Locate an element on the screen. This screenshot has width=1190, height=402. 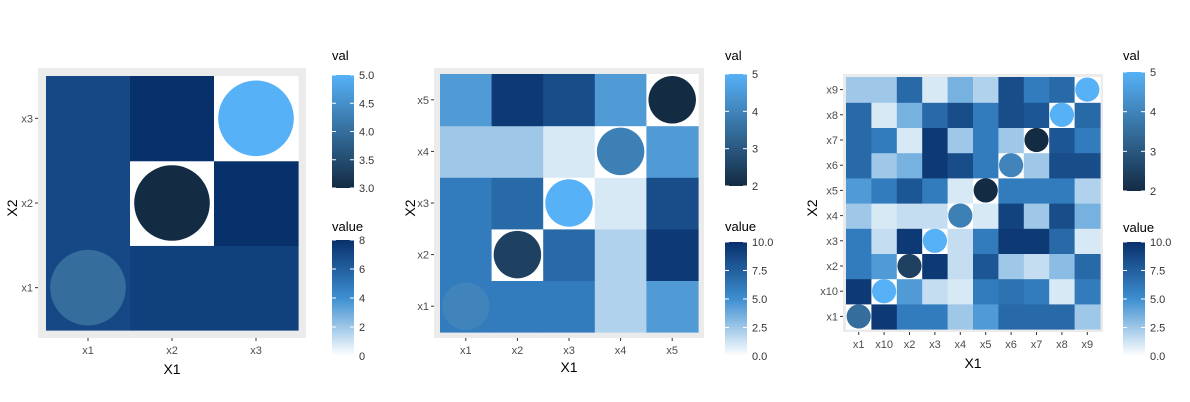
x-tick-label: x10 is located at coordinates (884, 345).